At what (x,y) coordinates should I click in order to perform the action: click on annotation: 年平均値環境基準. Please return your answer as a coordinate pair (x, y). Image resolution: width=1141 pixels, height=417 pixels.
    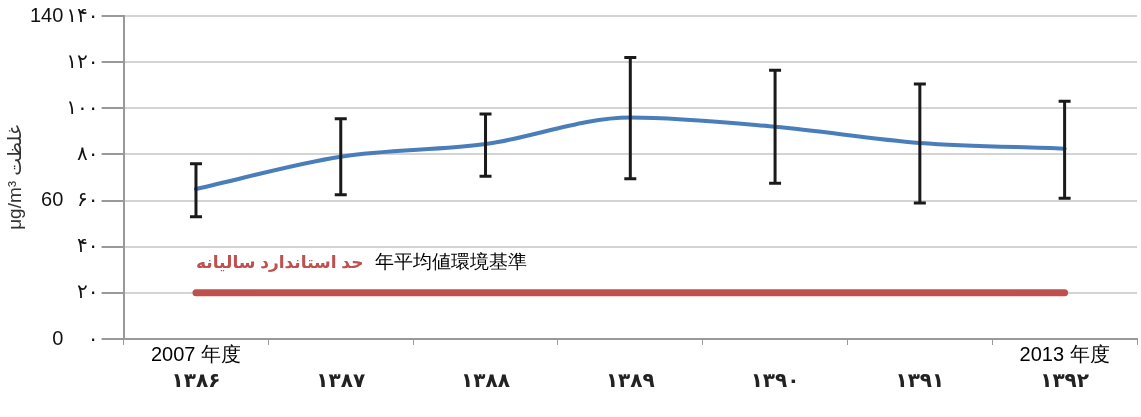
    Looking at the image, I should click on (451, 262).